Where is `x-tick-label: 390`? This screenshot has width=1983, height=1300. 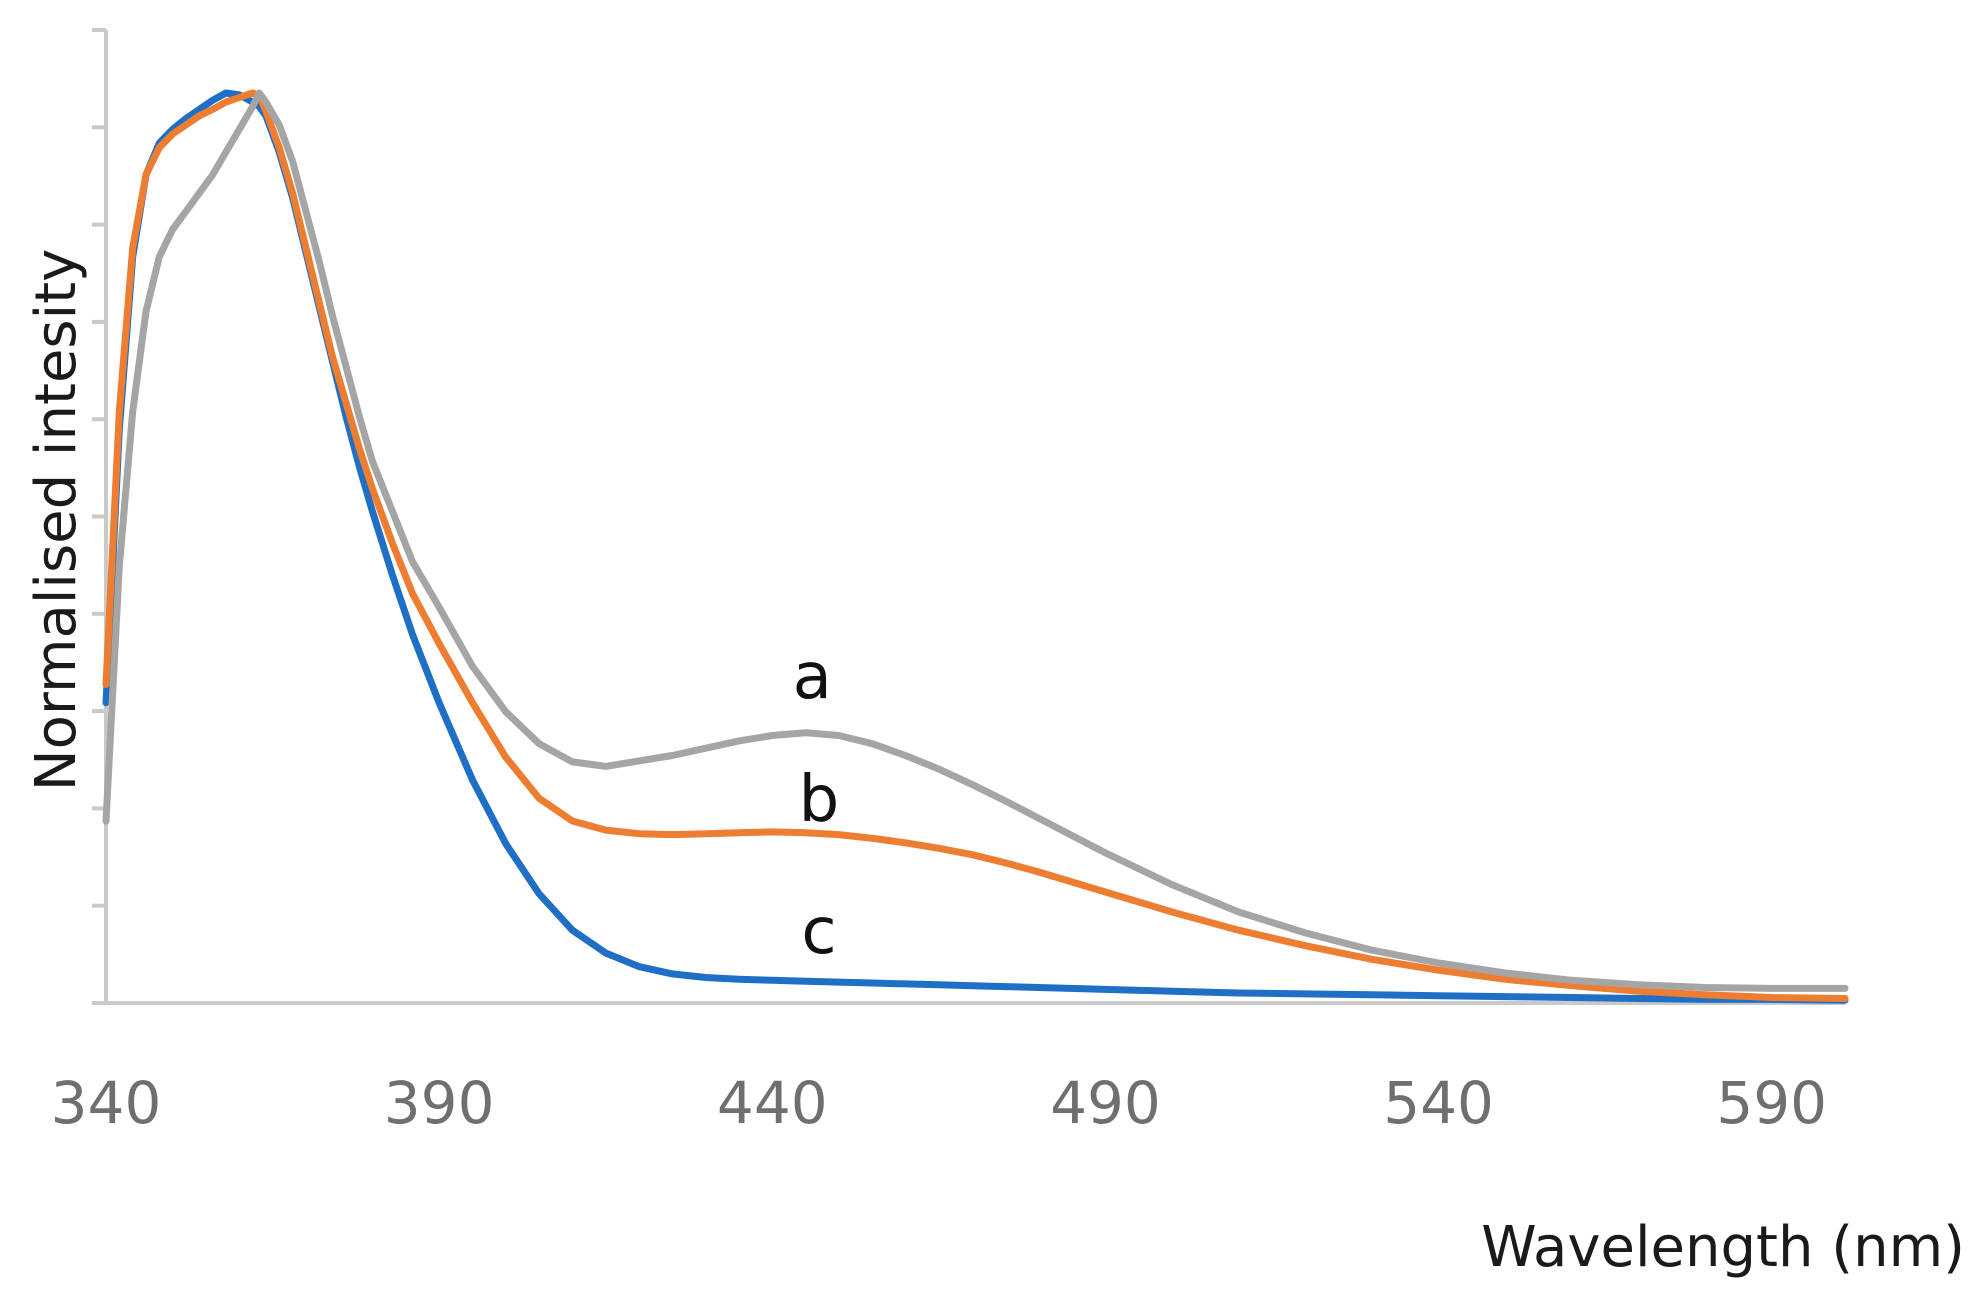 x-tick-label: 390 is located at coordinates (439, 1103).